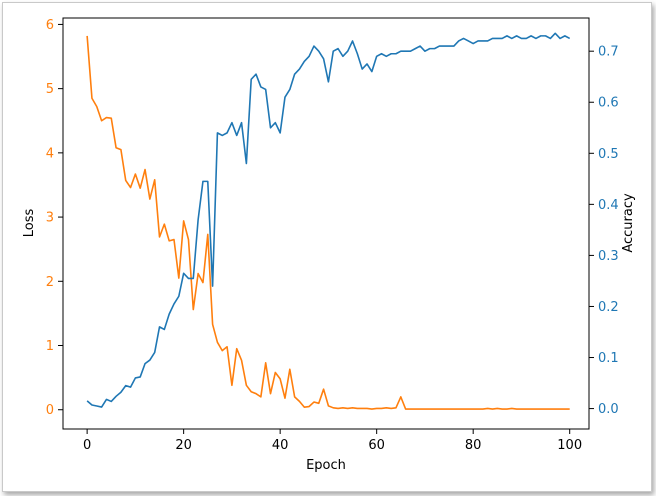 The width and height of the screenshot is (656, 496). I want to click on left-y-tick-label: 4, so click(50, 153).